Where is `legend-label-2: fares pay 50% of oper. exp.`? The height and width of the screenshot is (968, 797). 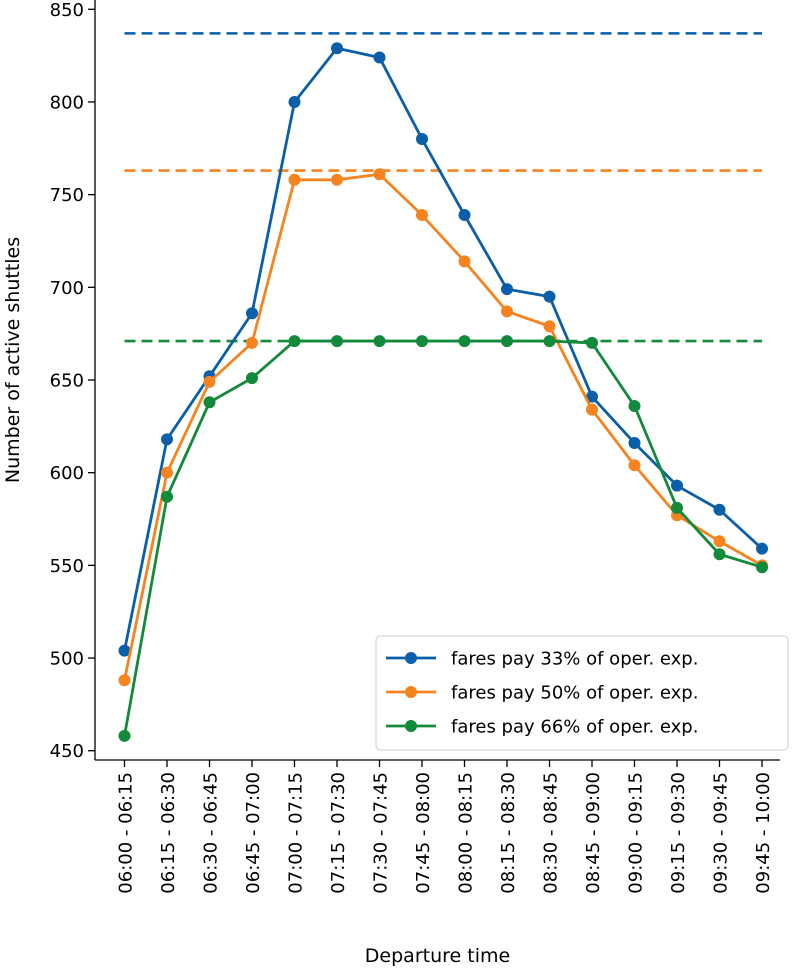 legend-label-2: fares pay 50% of oper. exp. is located at coordinates (574, 693).